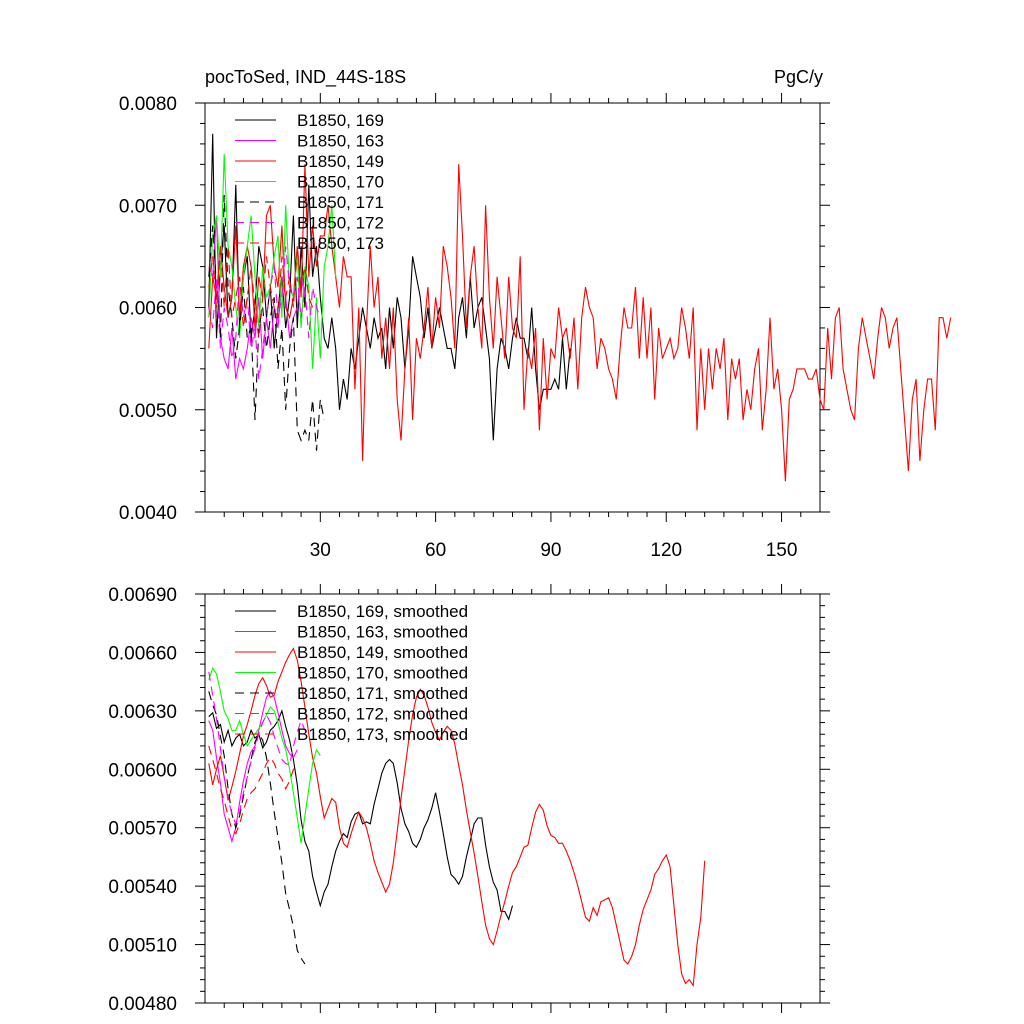 The height and width of the screenshot is (1024, 1024). I want to click on legend-label: B1850, 173, so click(340, 243).